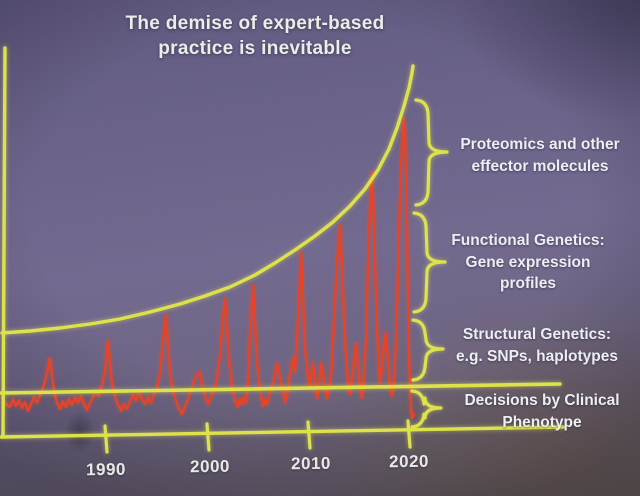  Describe the element at coordinates (542, 400) in the screenshot. I see `bracket-label-clinical-line1: Decisions by Clinical` at that location.